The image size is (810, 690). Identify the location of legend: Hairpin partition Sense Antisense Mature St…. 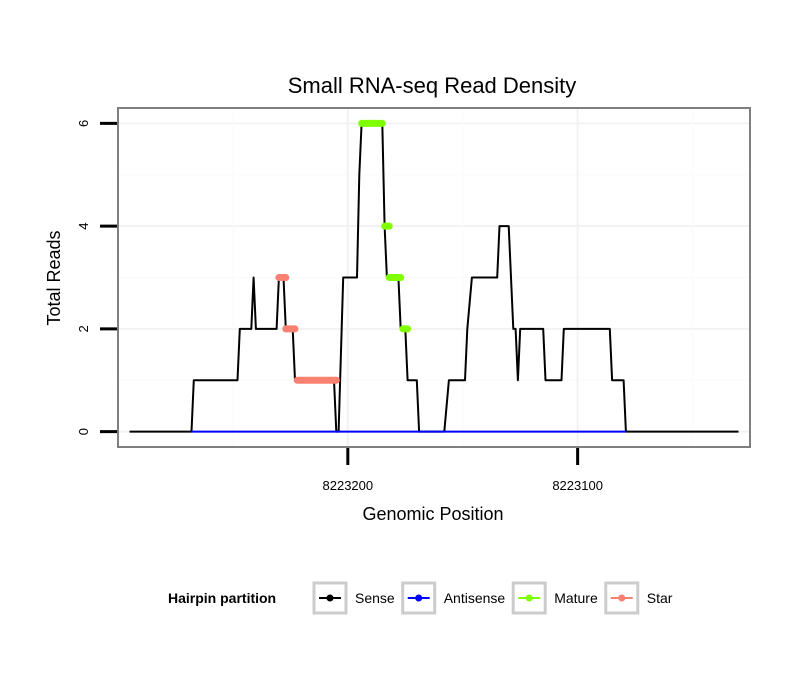
(420, 598).